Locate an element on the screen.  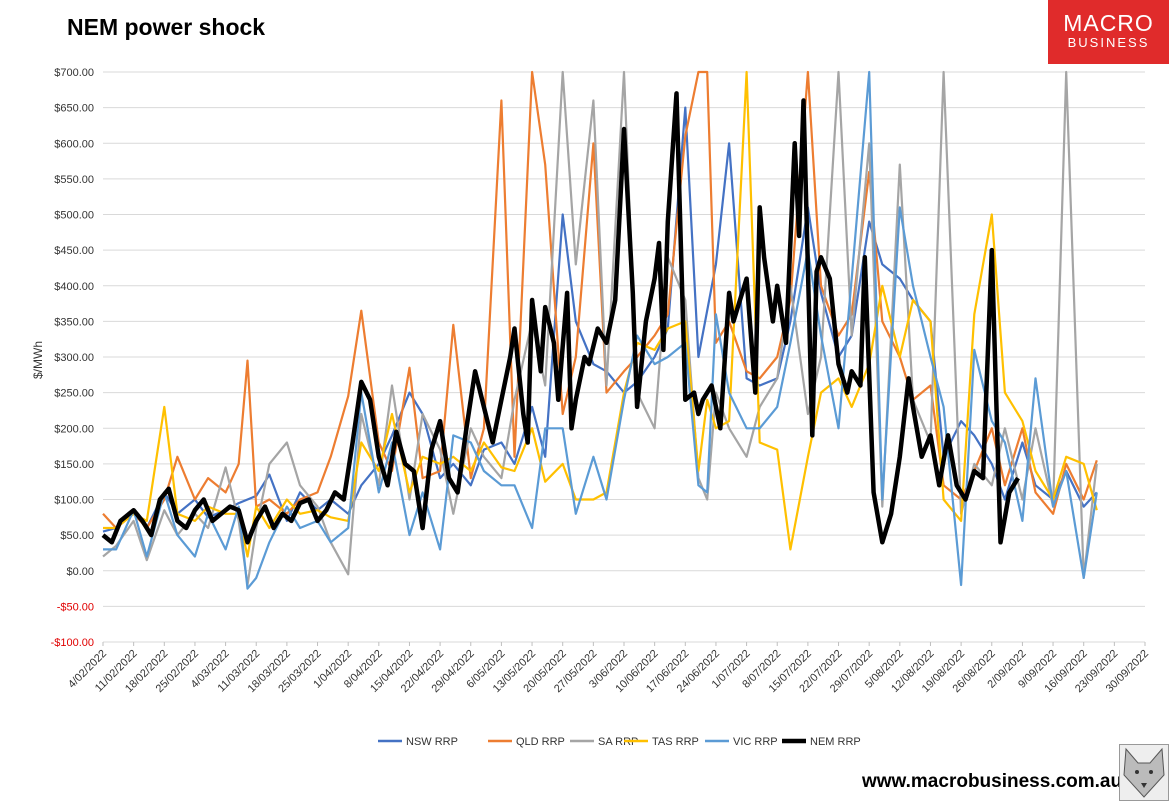
legend-label: SA RRP is located at coordinates (618, 742).